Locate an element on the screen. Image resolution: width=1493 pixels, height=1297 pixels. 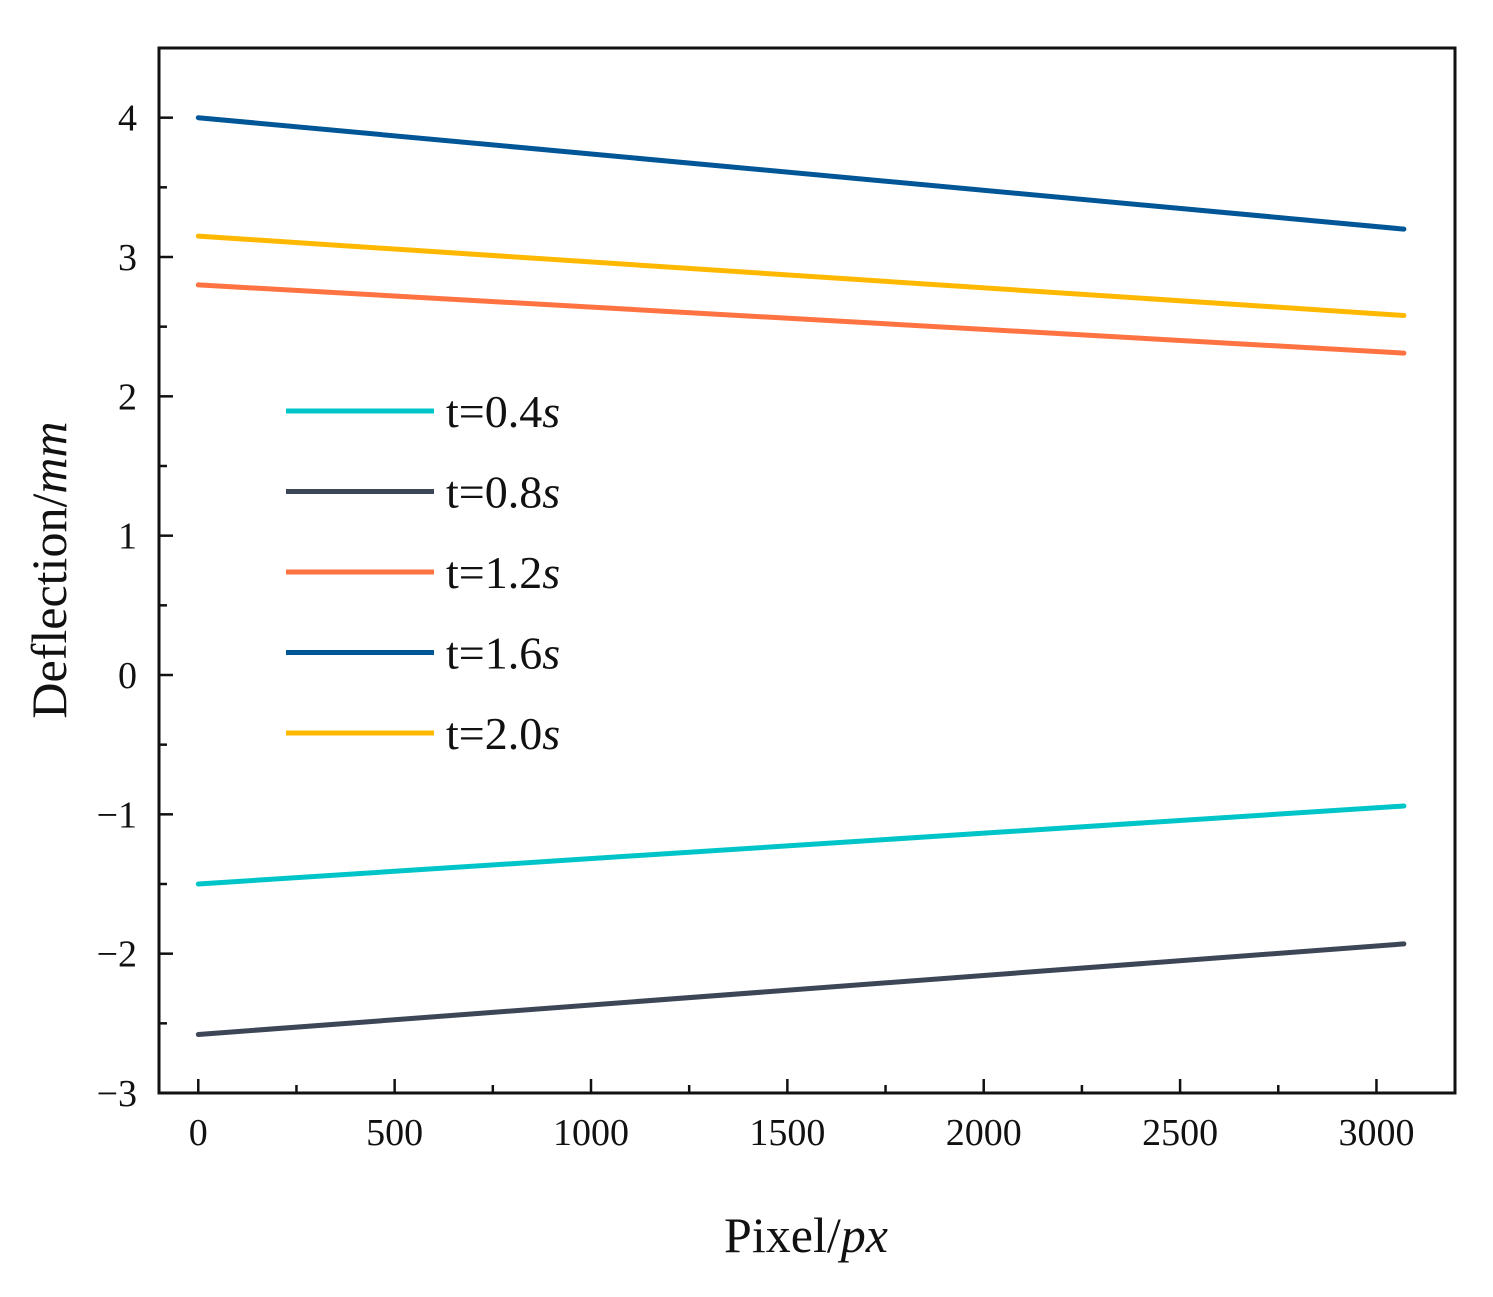
x-tick-label: 1500 is located at coordinates (787, 1133).